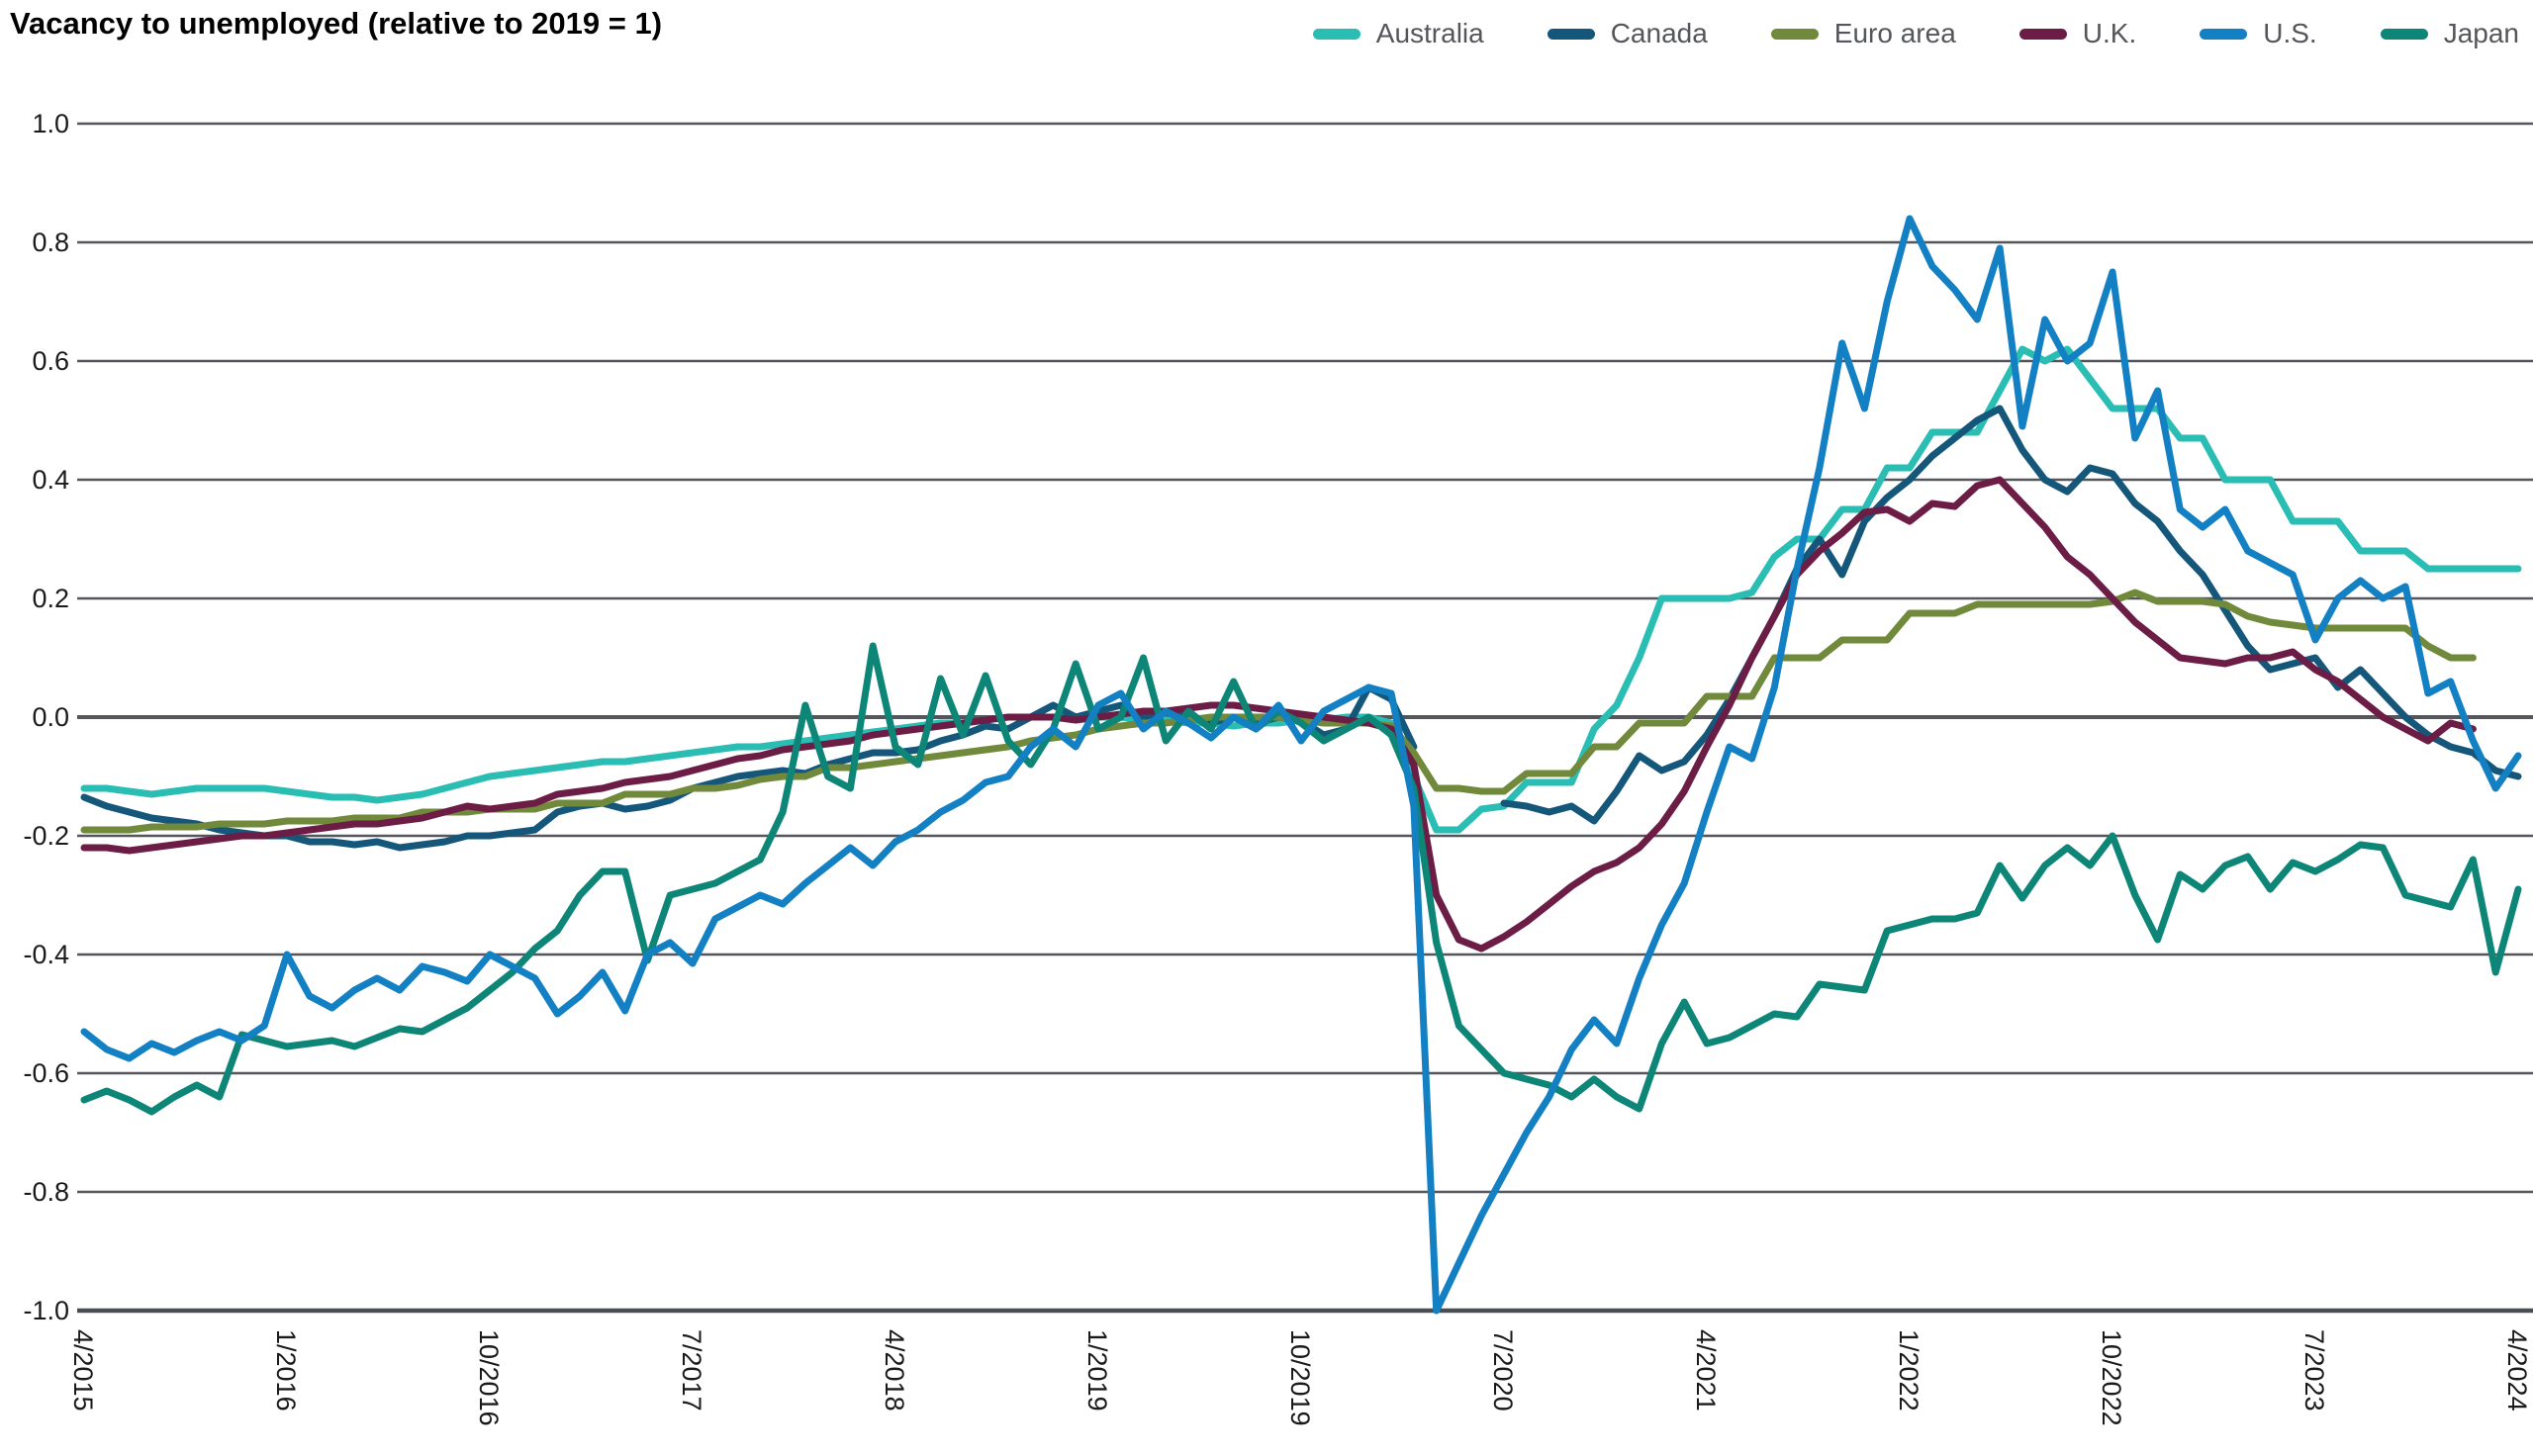 This screenshot has width=2533, height=1456. Describe the element at coordinates (50, 123) in the screenshot. I see `y-axis-tick-label: 1.0` at that location.